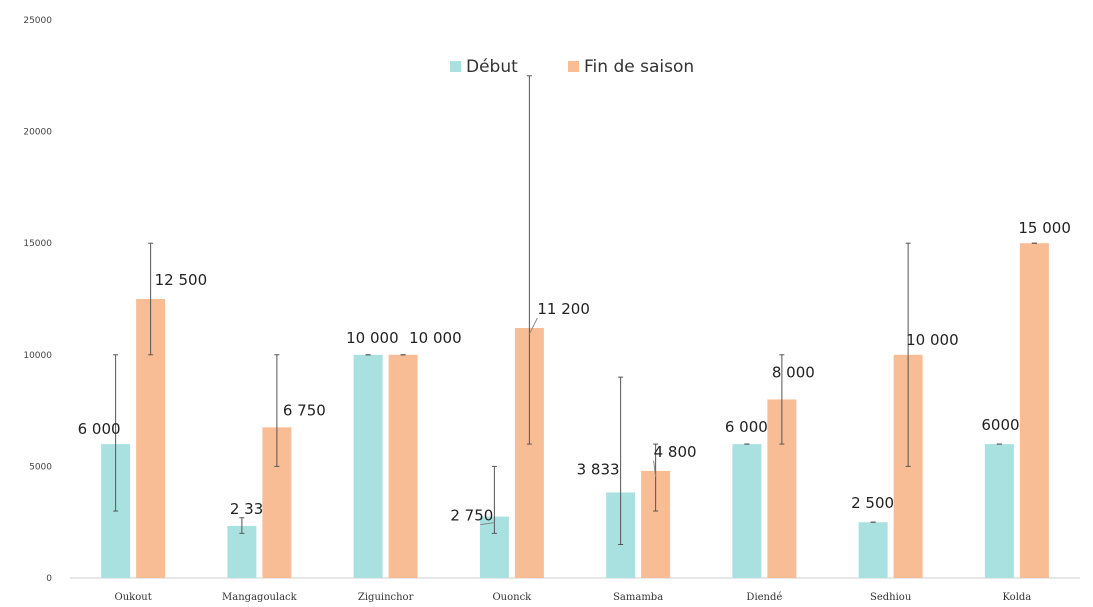 Image resolution: width=1093 pixels, height=607 pixels. I want to click on x-tick-label: Oukout, so click(133, 597).